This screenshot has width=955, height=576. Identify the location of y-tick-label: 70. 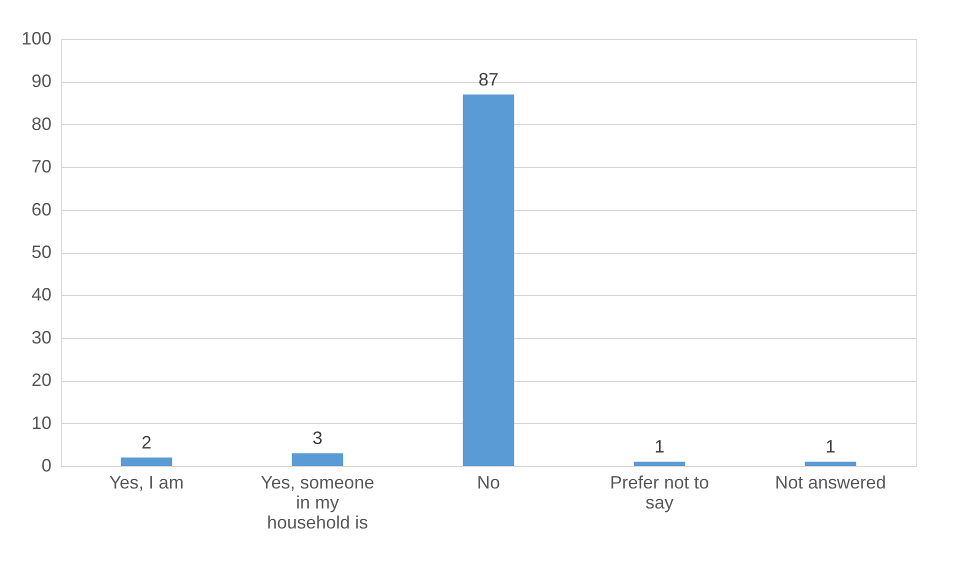
(41, 166).